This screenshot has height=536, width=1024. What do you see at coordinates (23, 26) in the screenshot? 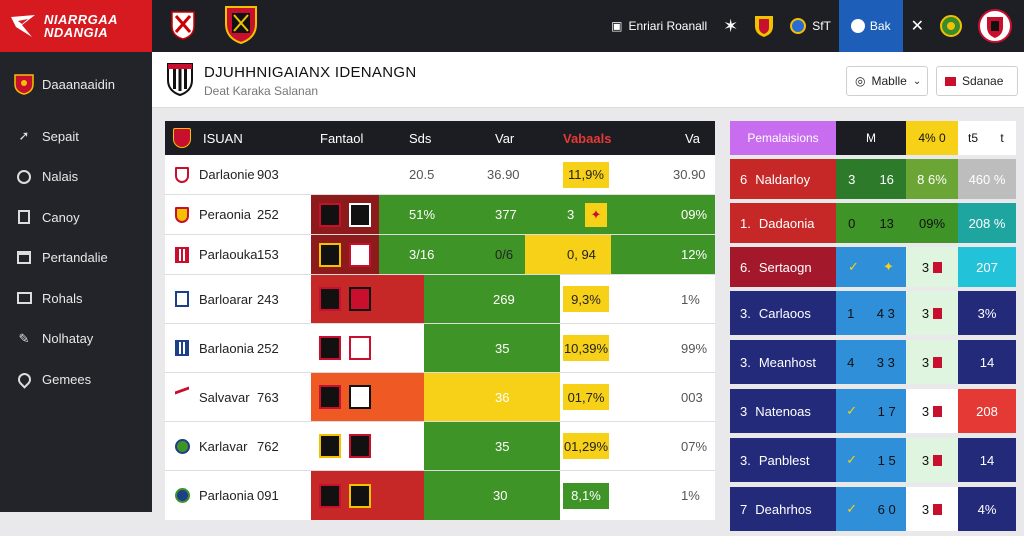
I see `brand-bird-icon` at bounding box center [23, 26].